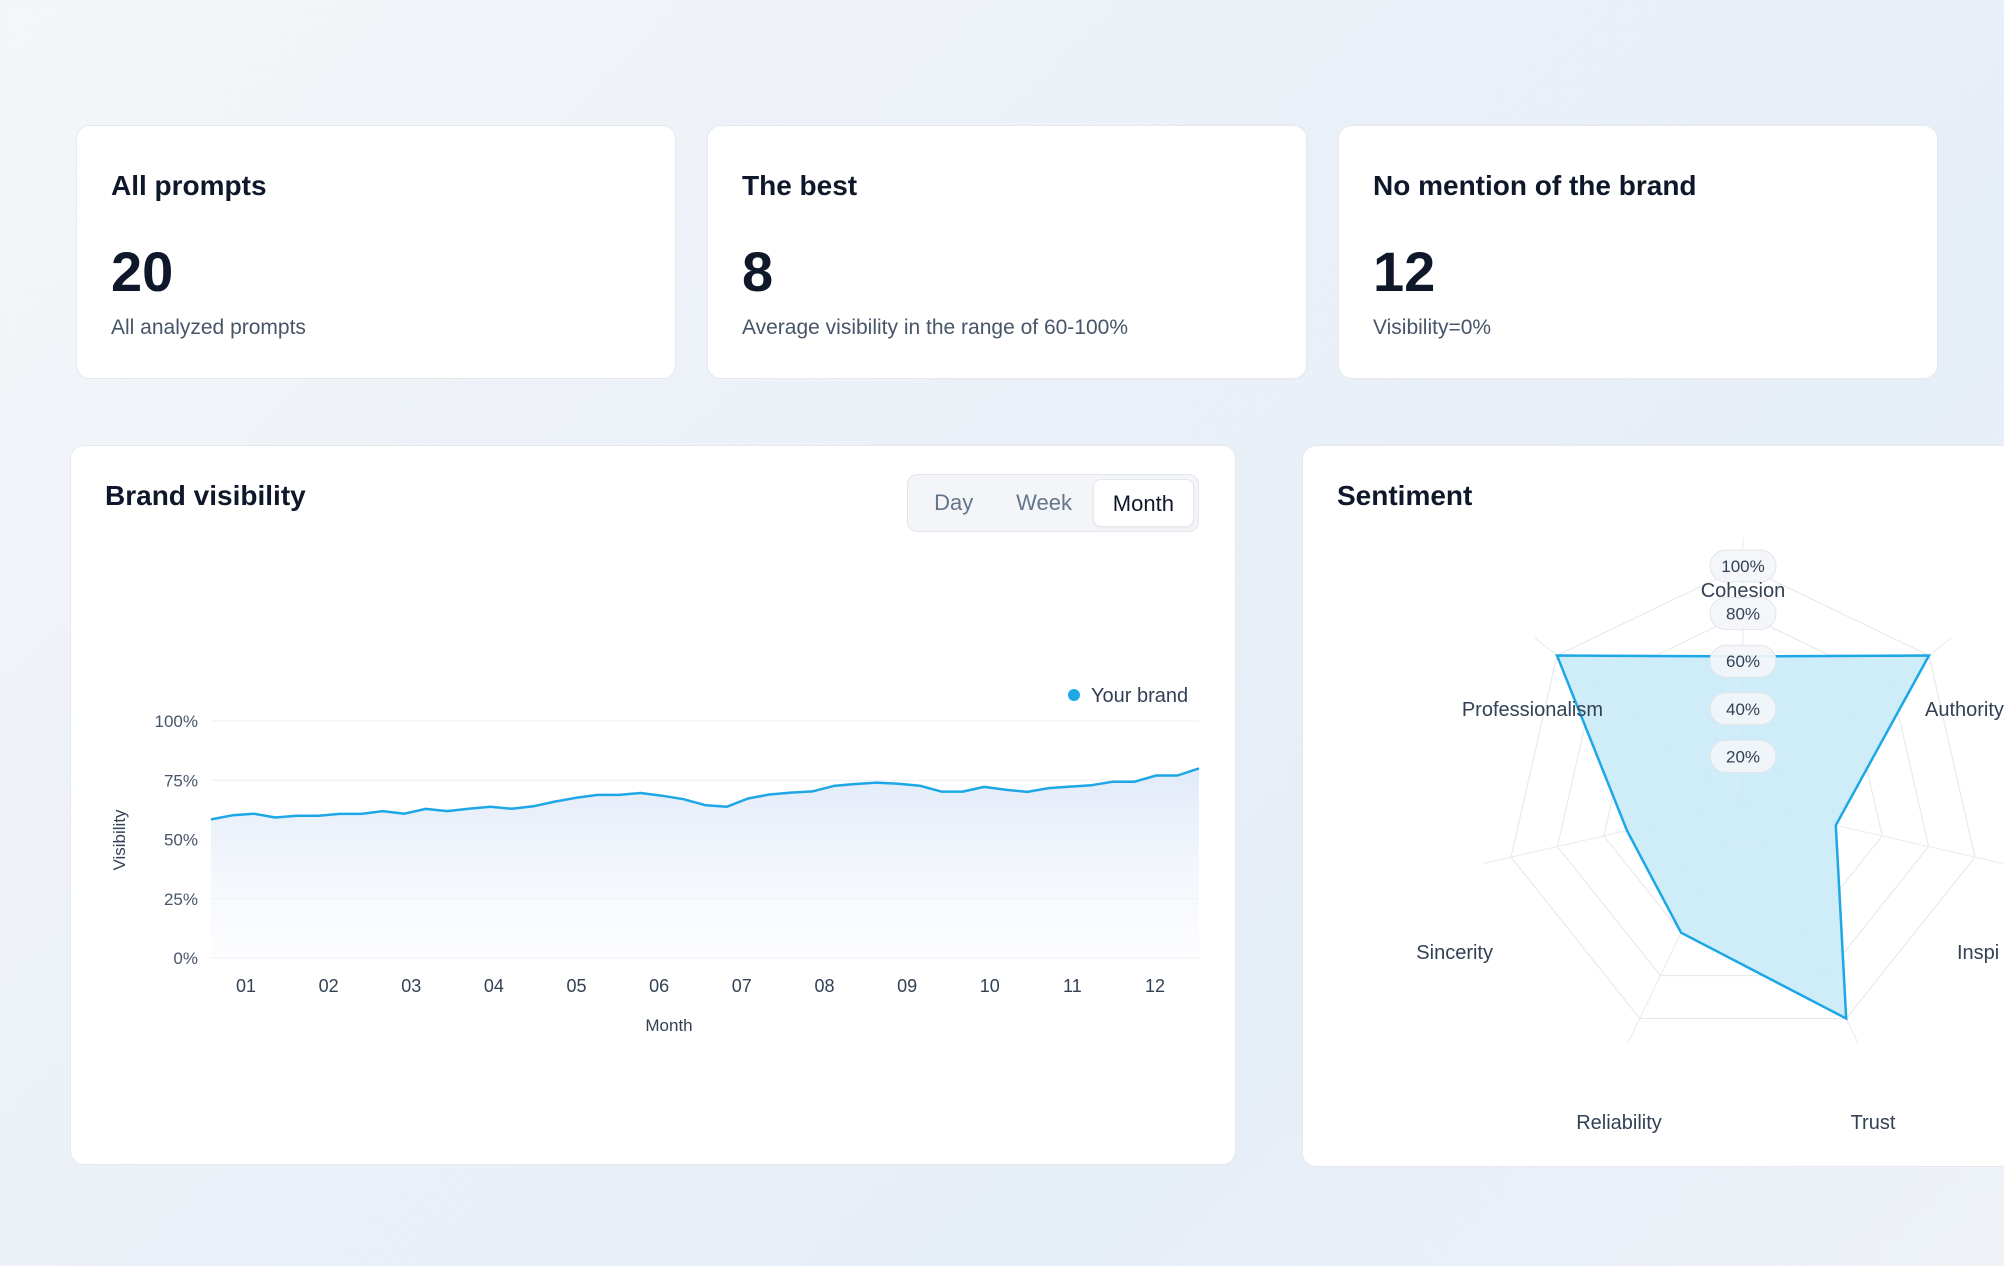 The height and width of the screenshot is (1266, 2004). Describe the element at coordinates (411, 986) in the screenshot. I see `x-tick-label: 03` at that location.